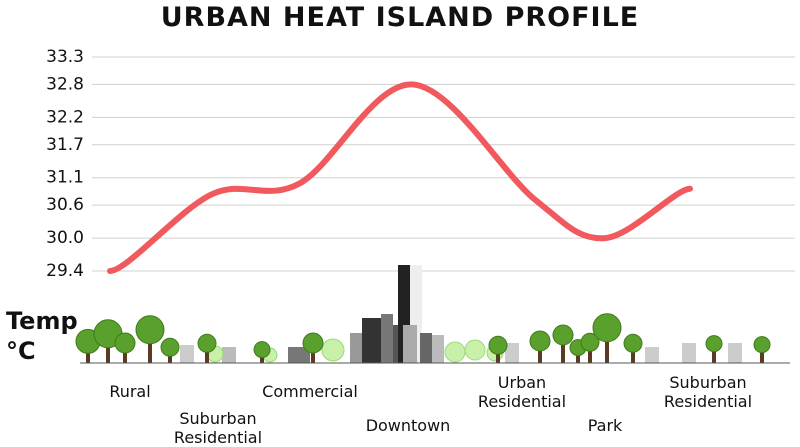 The width and height of the screenshot is (800, 447). What do you see at coordinates (65, 238) in the screenshot?
I see `y-tick-label: 30.0` at bounding box center [65, 238].